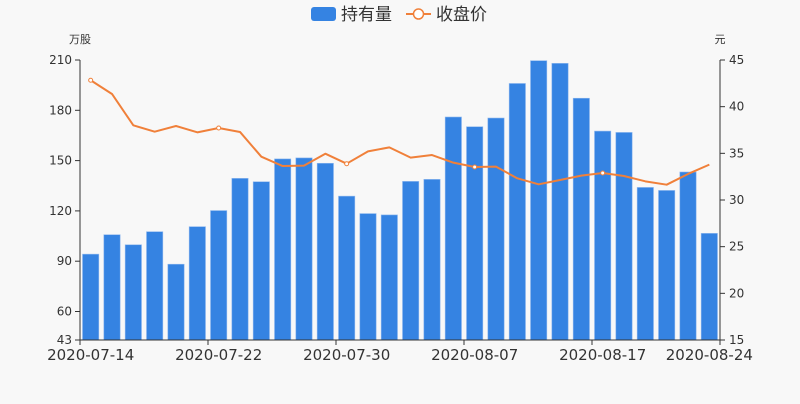 The height and width of the screenshot is (404, 800). I want to click on legend-label-holdings: 持有量, so click(366, 15).